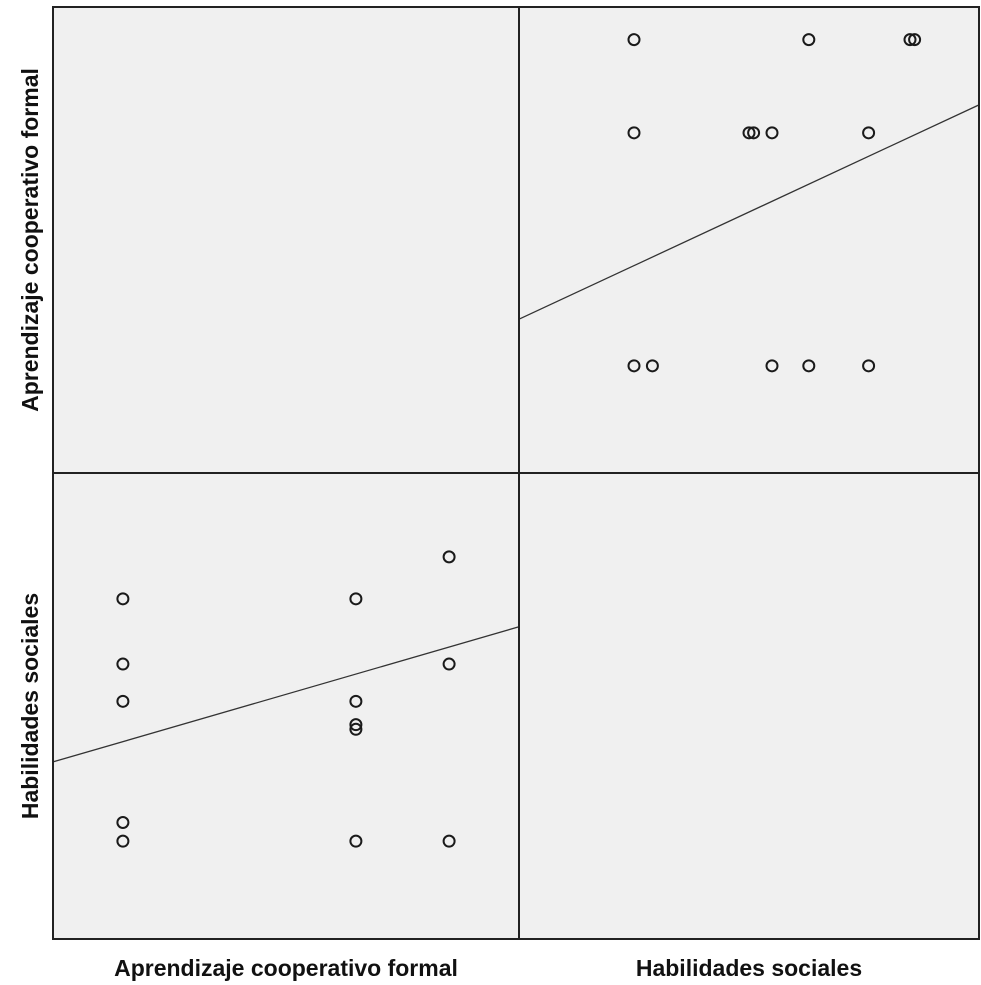  I want to click on x-axis-label-left: Aprendizaje cooperativo formal, so click(286, 968).